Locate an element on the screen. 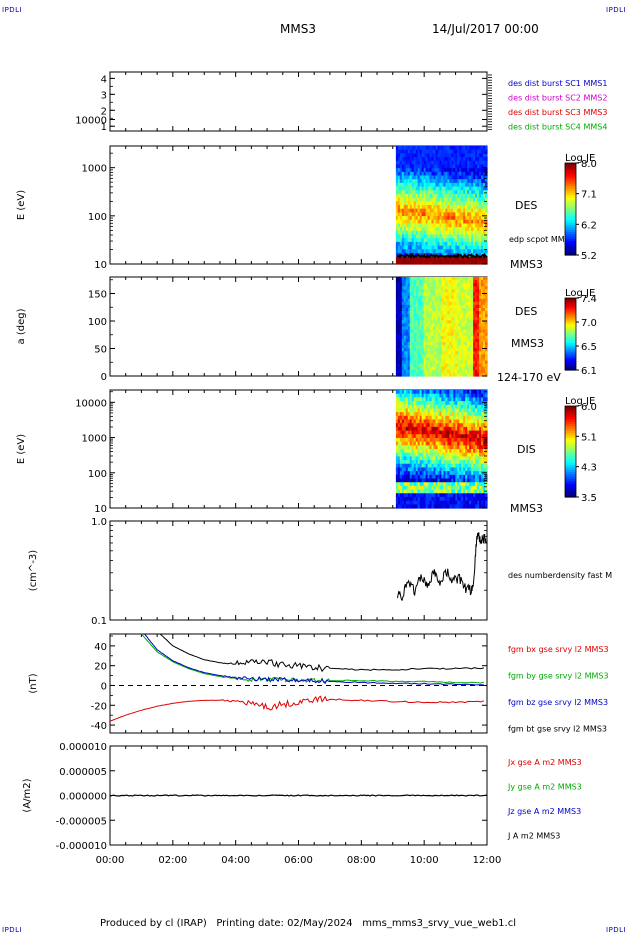  p1-ytick-label: 1 is located at coordinates (104, 127).